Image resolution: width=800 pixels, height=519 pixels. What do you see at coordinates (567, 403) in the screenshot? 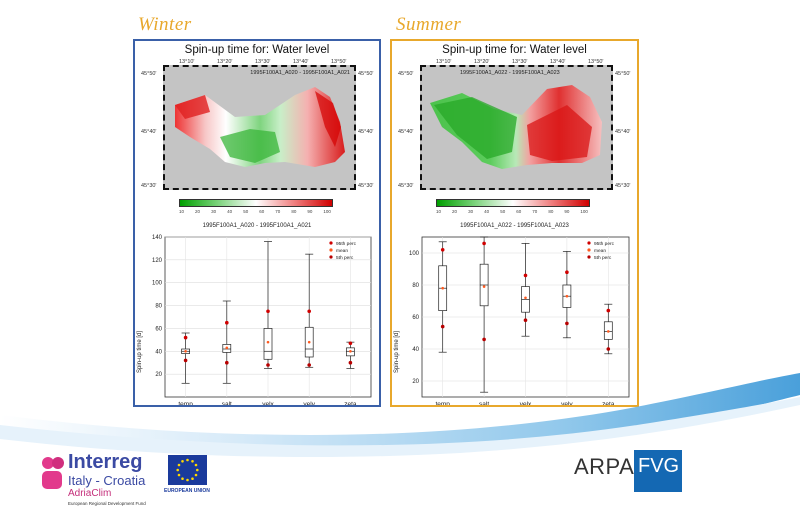
I see `x-tick-label: vely` at bounding box center [567, 403].